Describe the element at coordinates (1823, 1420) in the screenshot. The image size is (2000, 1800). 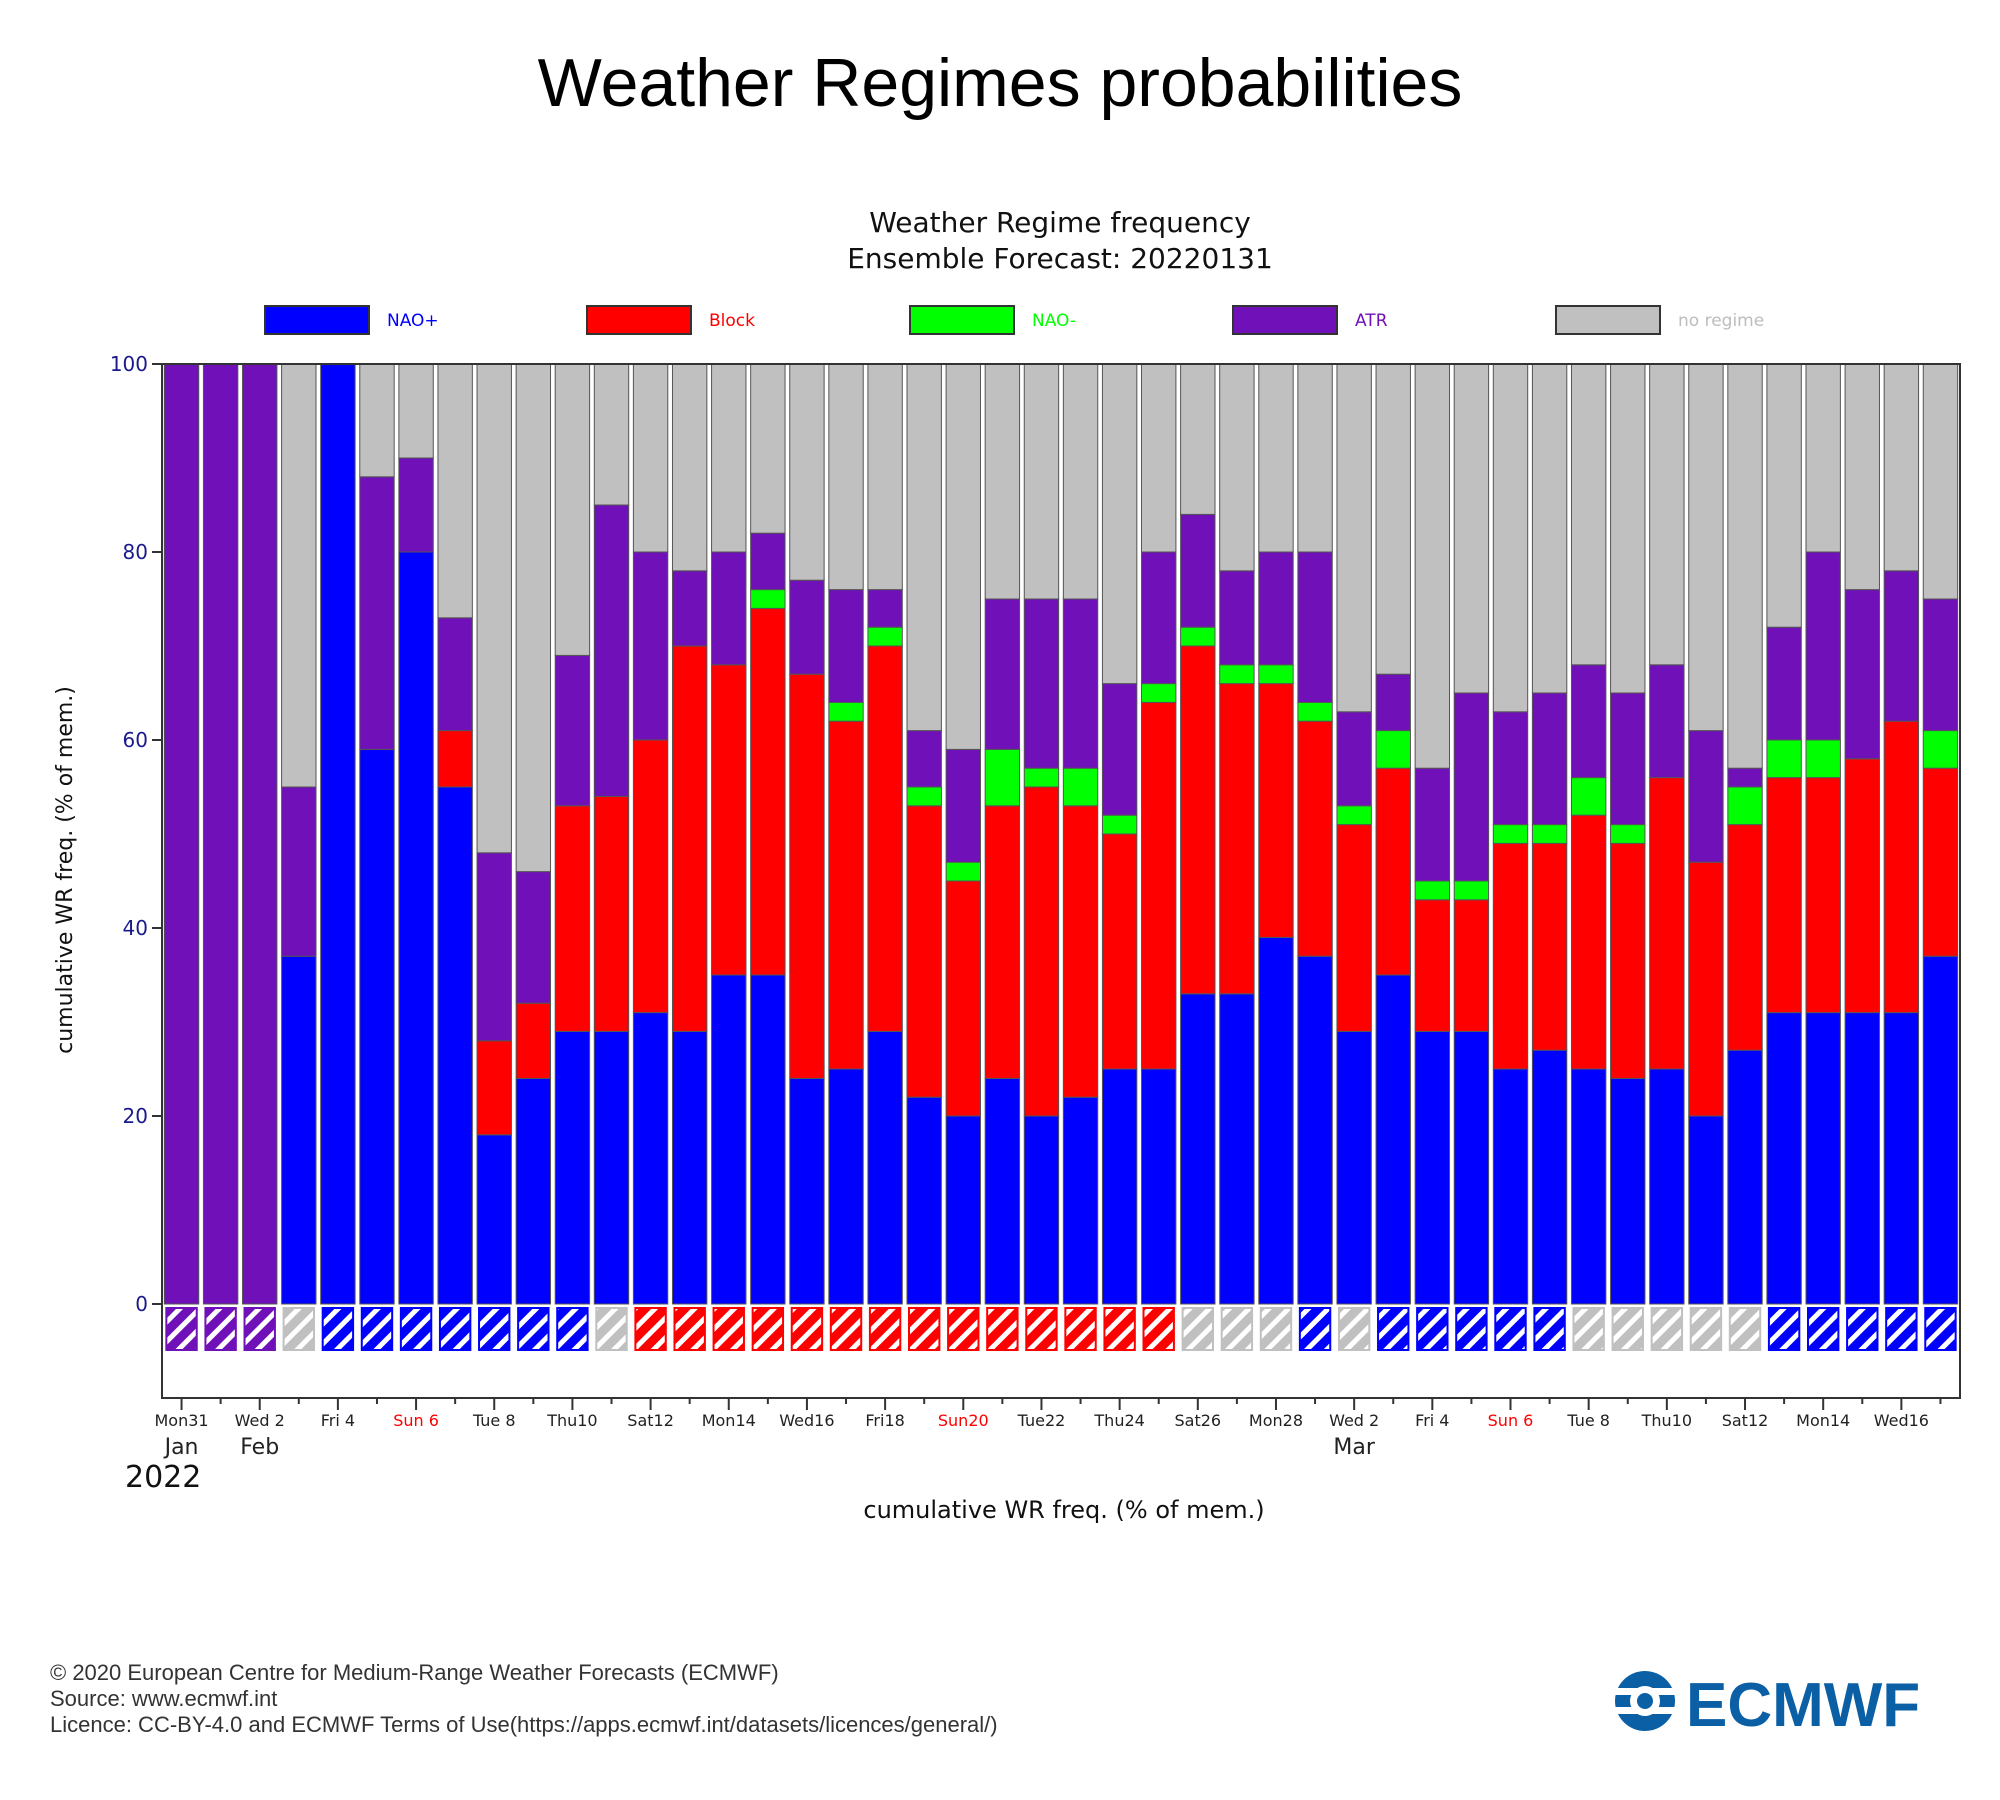
I see `x-tick-label: Mon14` at that location.